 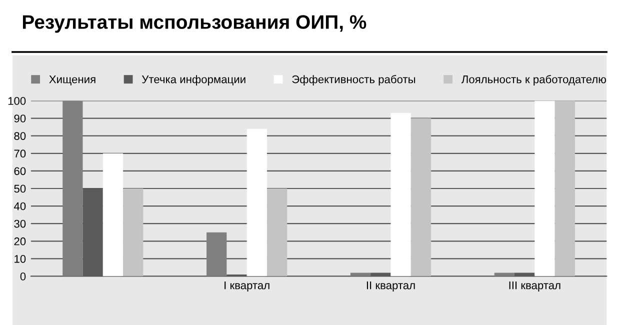 What do you see at coordinates (354, 80) in the screenshot?
I see `legend-label: Эффективность работы` at bounding box center [354, 80].